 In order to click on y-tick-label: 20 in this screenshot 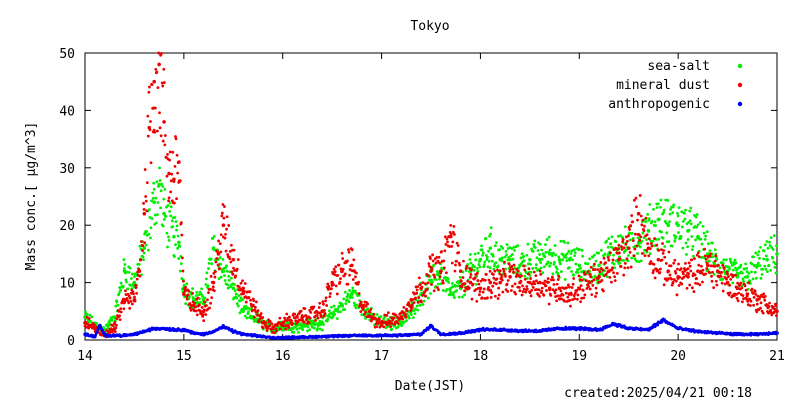, I will do `click(67, 226)`.